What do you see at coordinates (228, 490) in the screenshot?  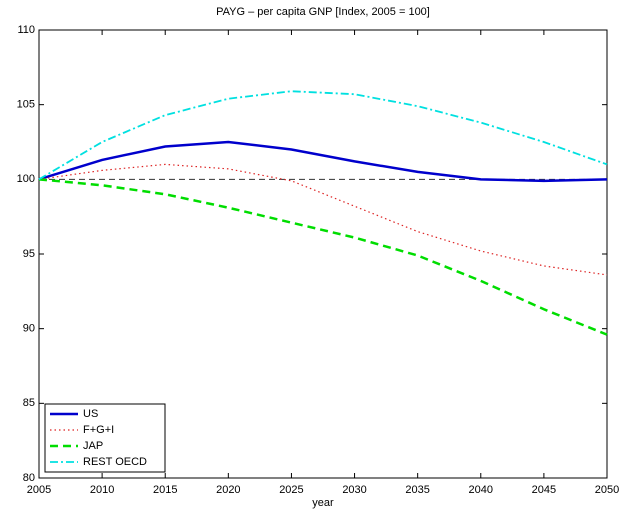 I see `x-tick-label: 2020` at bounding box center [228, 490].